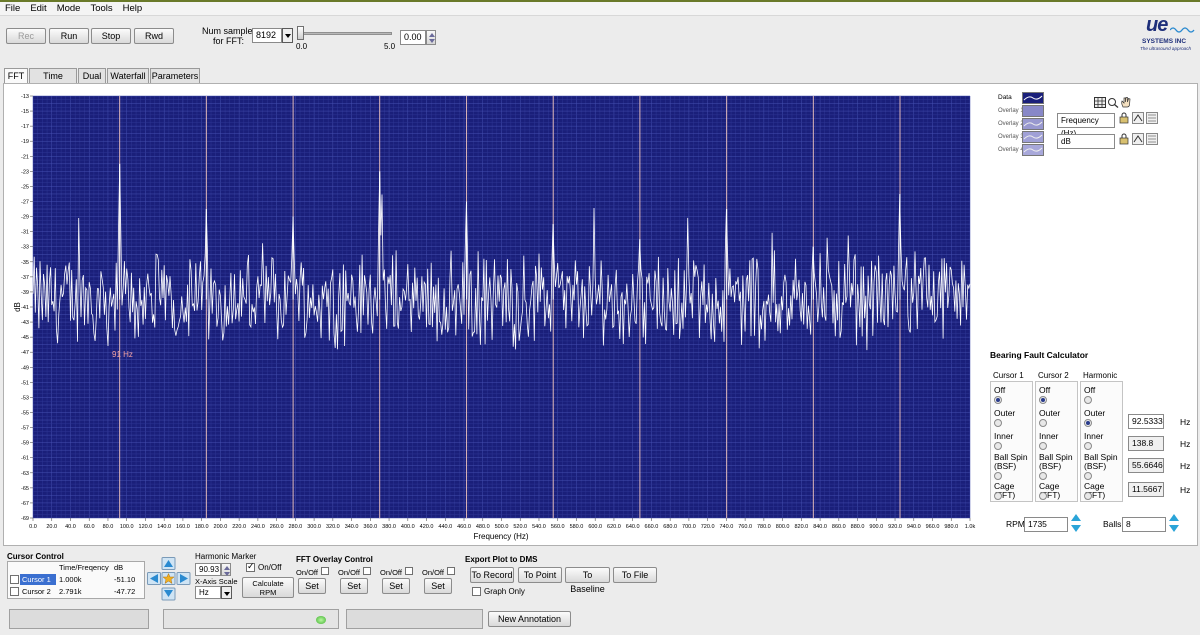 The image size is (1200, 635). What do you see at coordinates (1146, 465) in the screenshot?
I see `bearing-value-bsf: 55.6646` at bounding box center [1146, 465].